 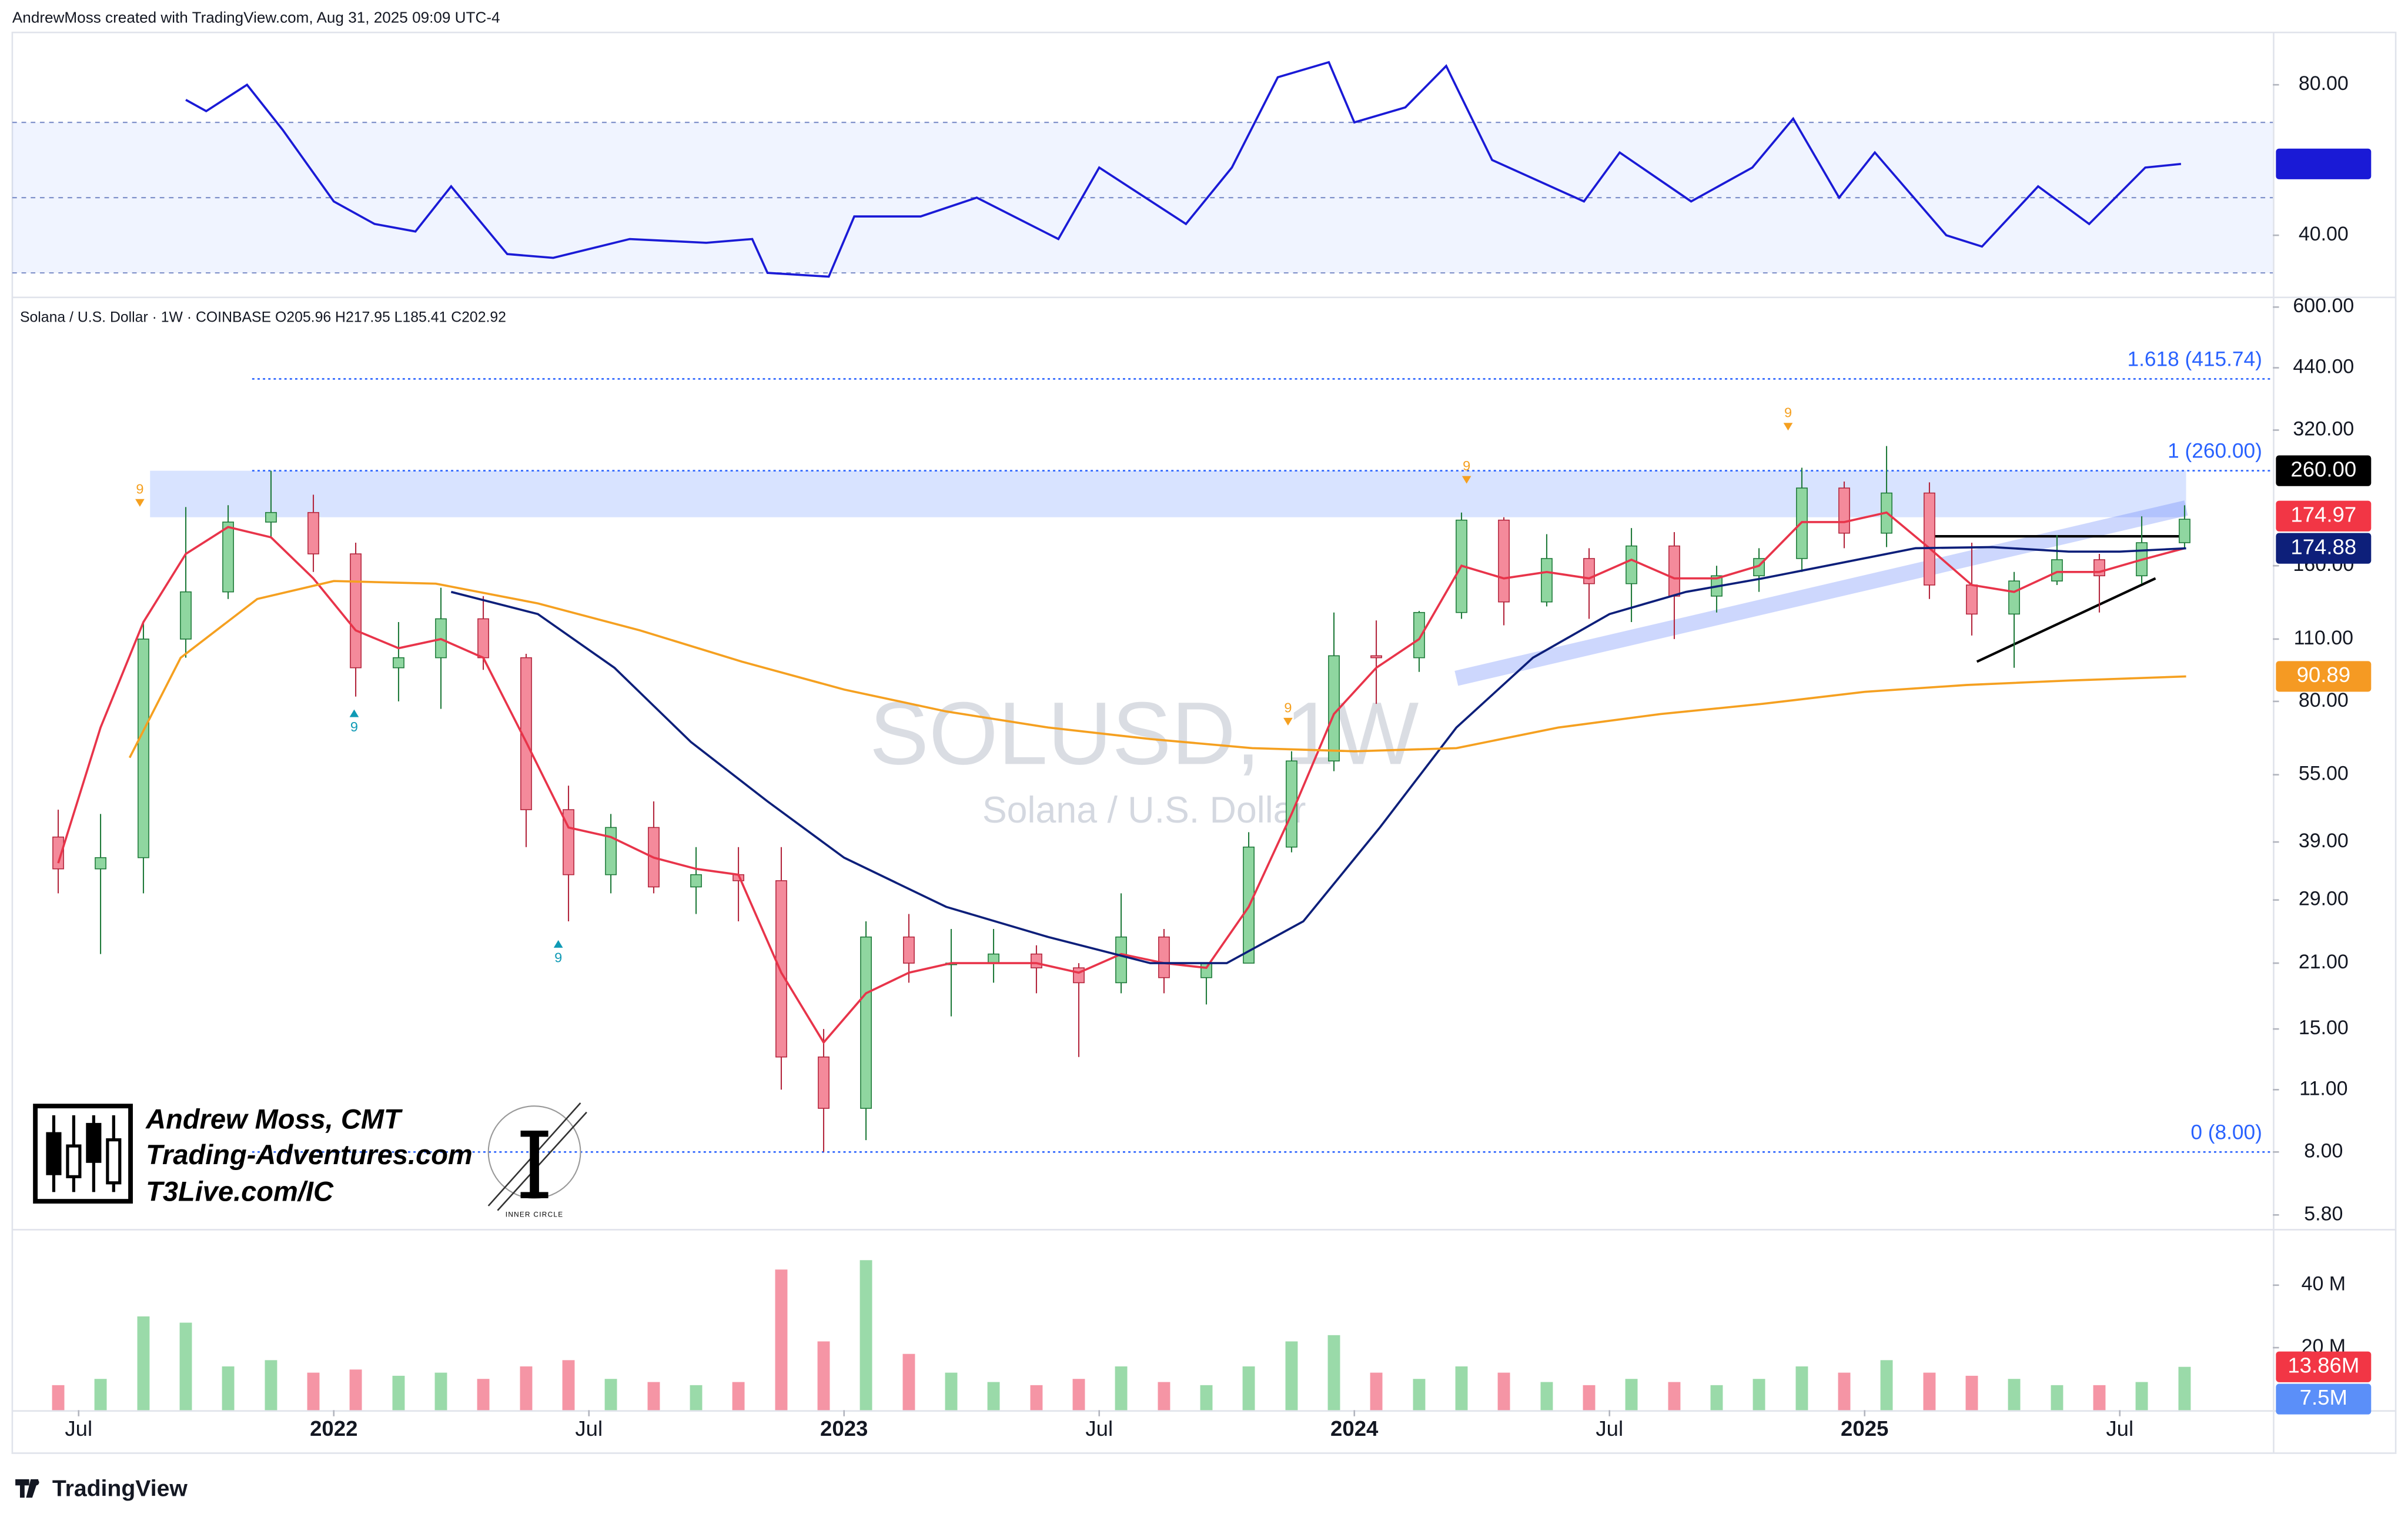 I want to click on price-tag-label: 13.86M, so click(x=2323, y=1365).